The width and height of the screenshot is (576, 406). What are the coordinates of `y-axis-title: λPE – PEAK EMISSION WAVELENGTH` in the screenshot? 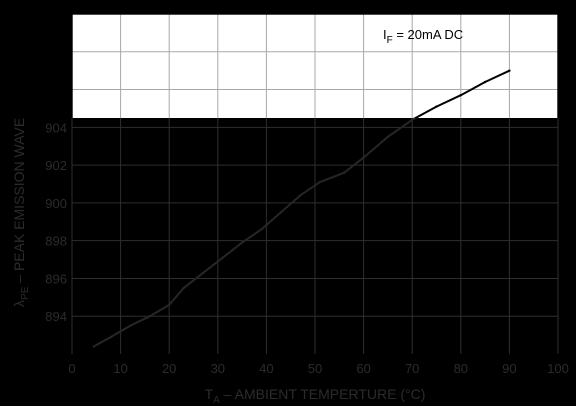 It's located at (21, 184).